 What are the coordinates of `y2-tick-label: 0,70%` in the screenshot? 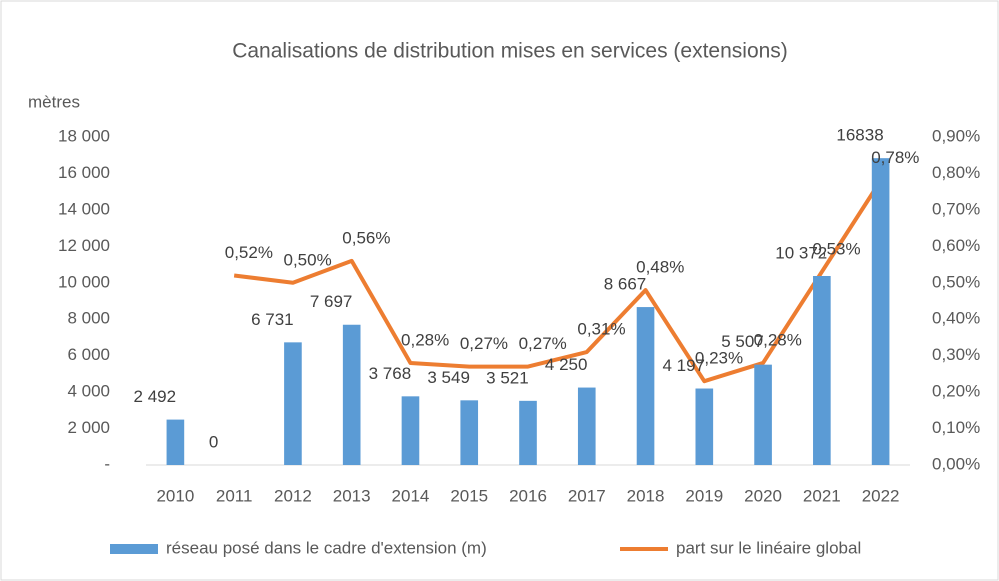 It's located at (956, 208).